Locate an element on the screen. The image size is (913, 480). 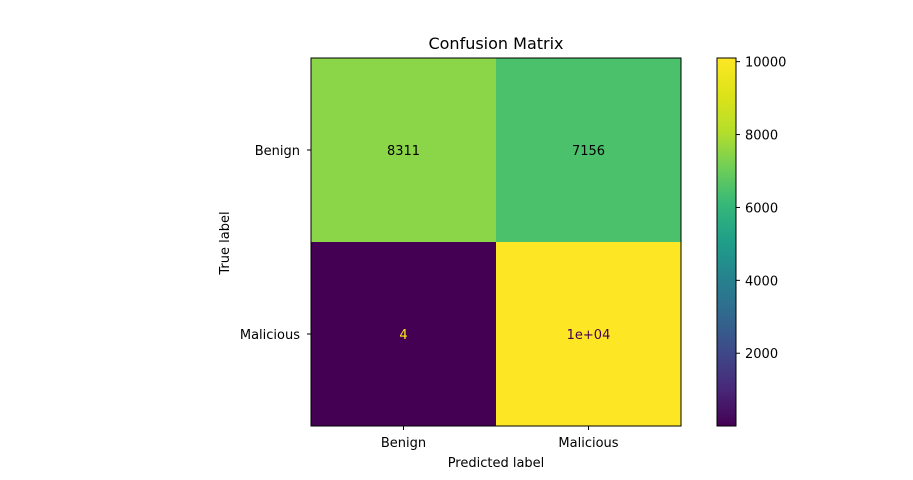
cell-value-label: 7156 is located at coordinates (588, 151).